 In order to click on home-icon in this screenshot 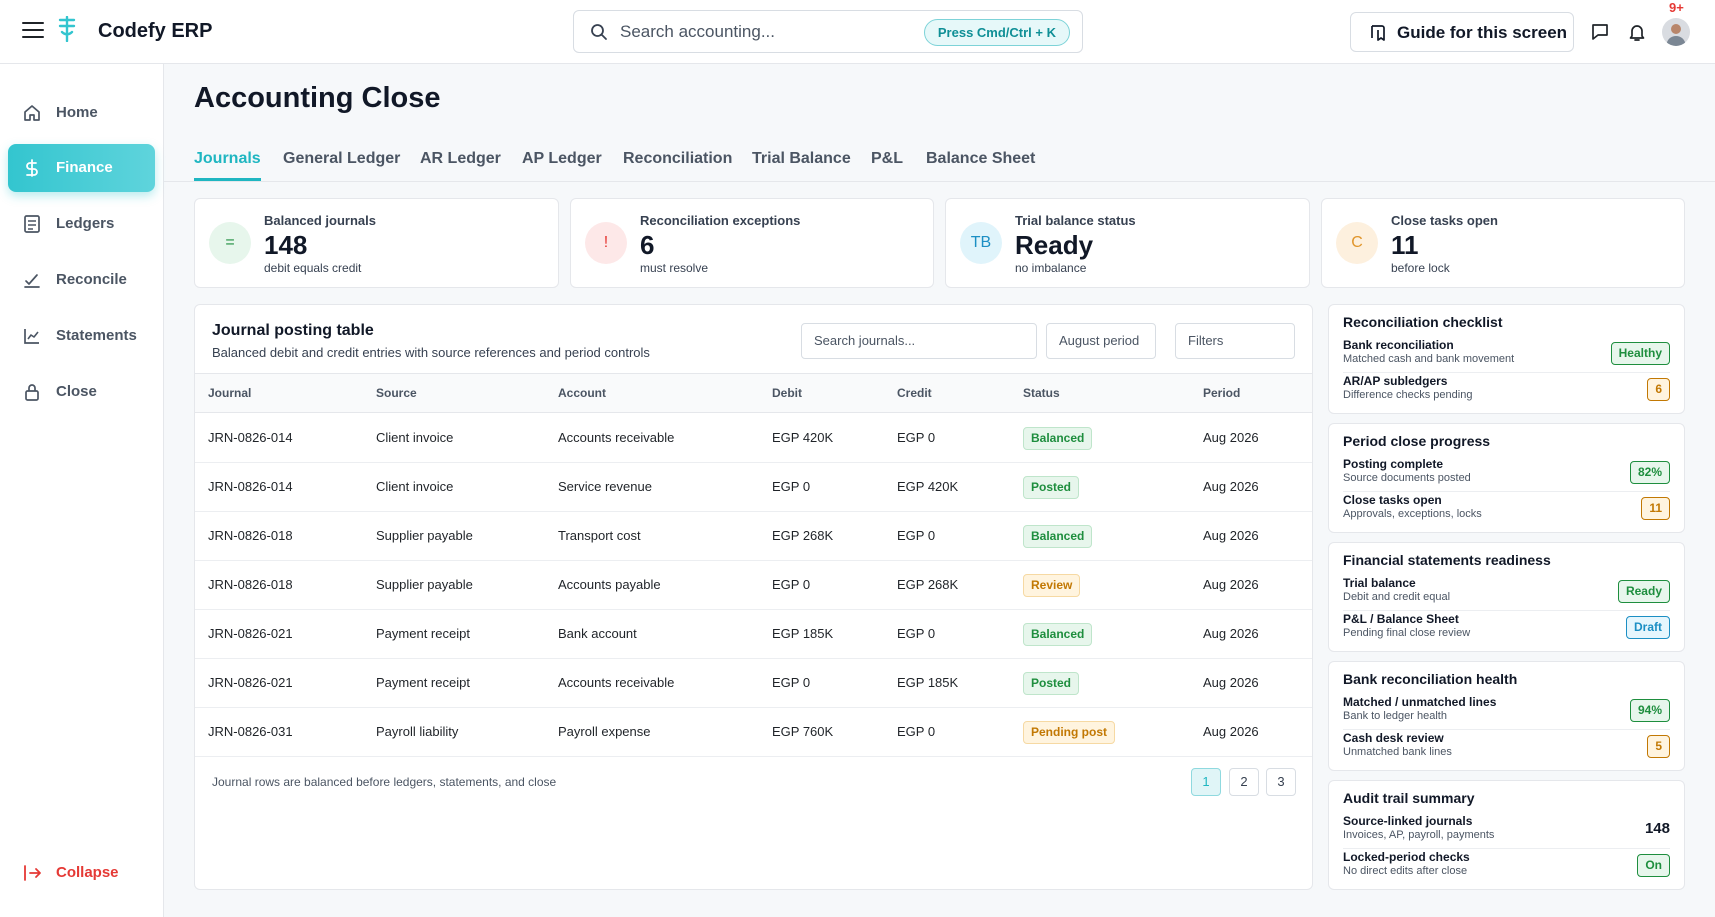, I will do `click(32, 113)`.